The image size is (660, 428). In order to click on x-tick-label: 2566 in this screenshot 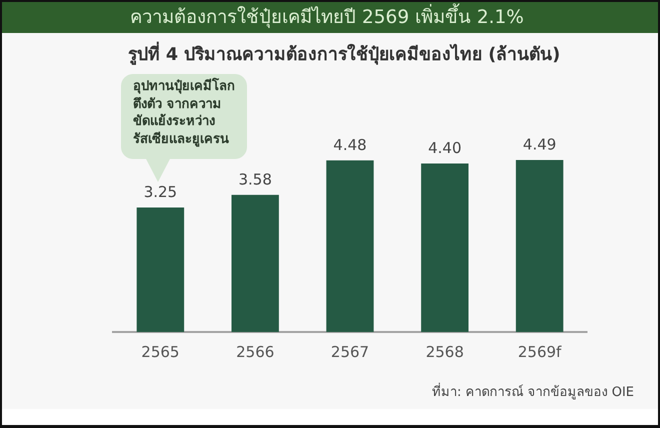, I will do `click(255, 351)`.